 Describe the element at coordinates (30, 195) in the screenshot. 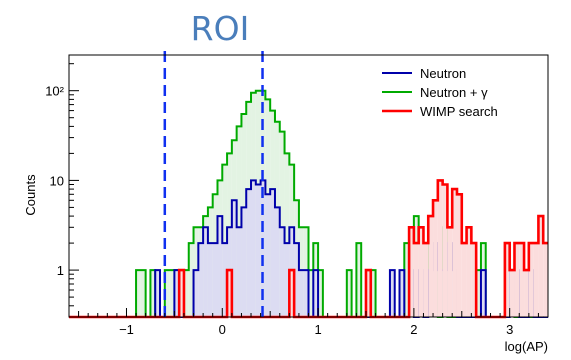

I see `y-axis-label: Counts` at that location.